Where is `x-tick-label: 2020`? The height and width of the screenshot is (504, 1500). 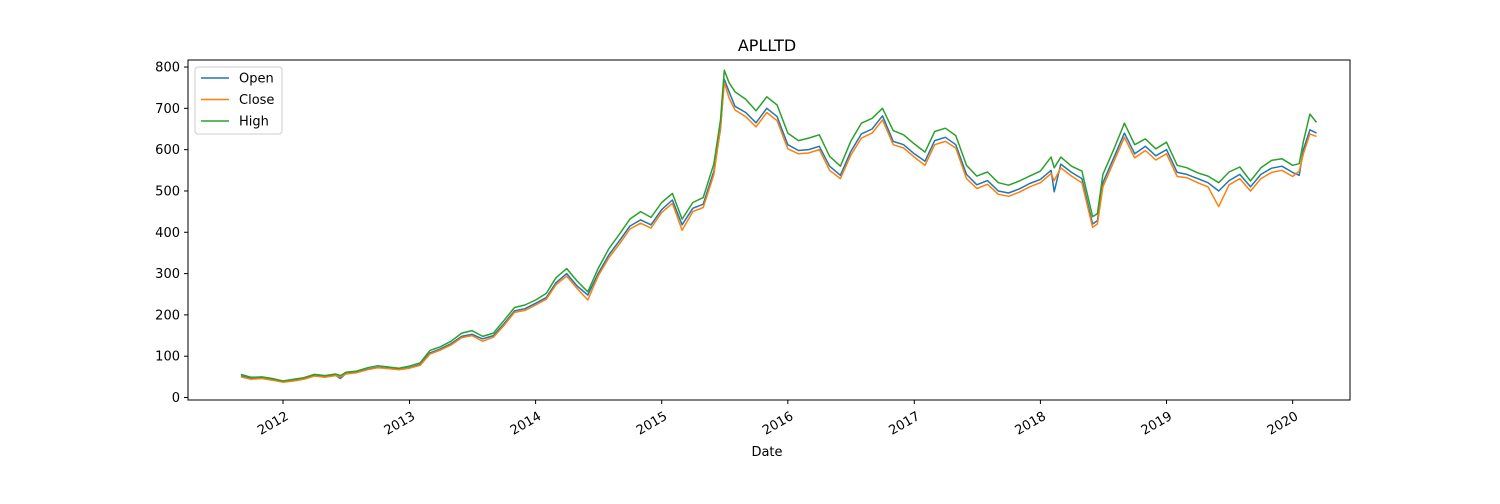
x-tick-label: 2020 is located at coordinates (1283, 424).